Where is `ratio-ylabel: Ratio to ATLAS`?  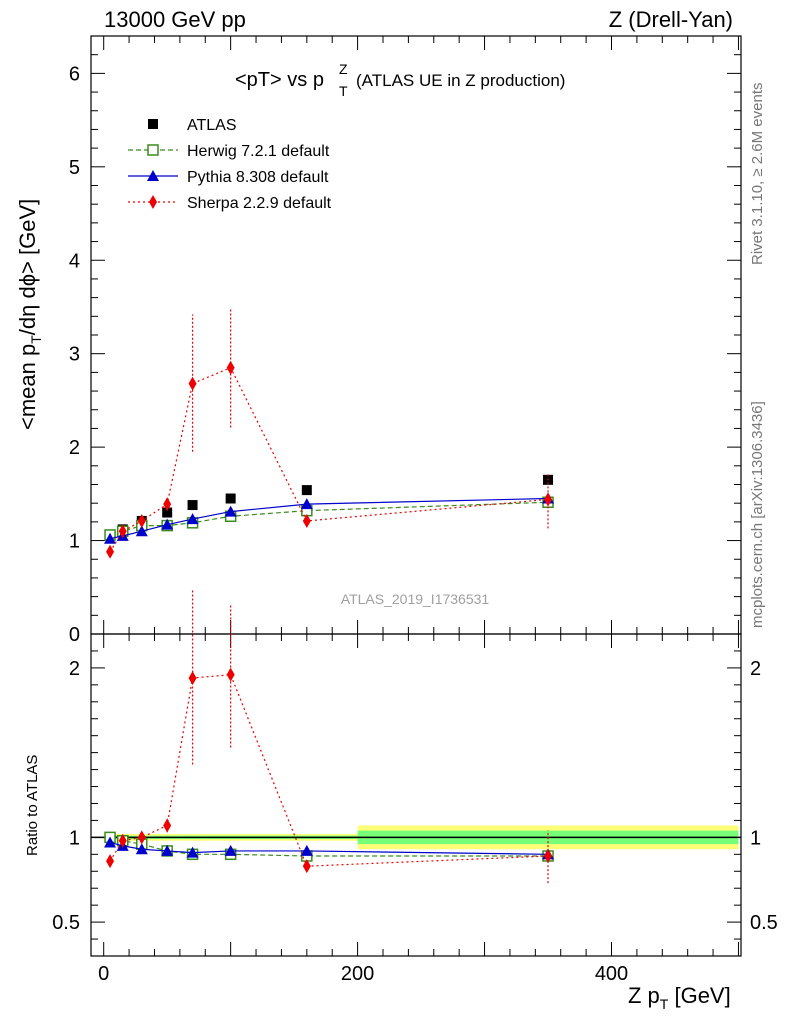 ratio-ylabel: Ratio to ATLAS is located at coordinates (32, 805).